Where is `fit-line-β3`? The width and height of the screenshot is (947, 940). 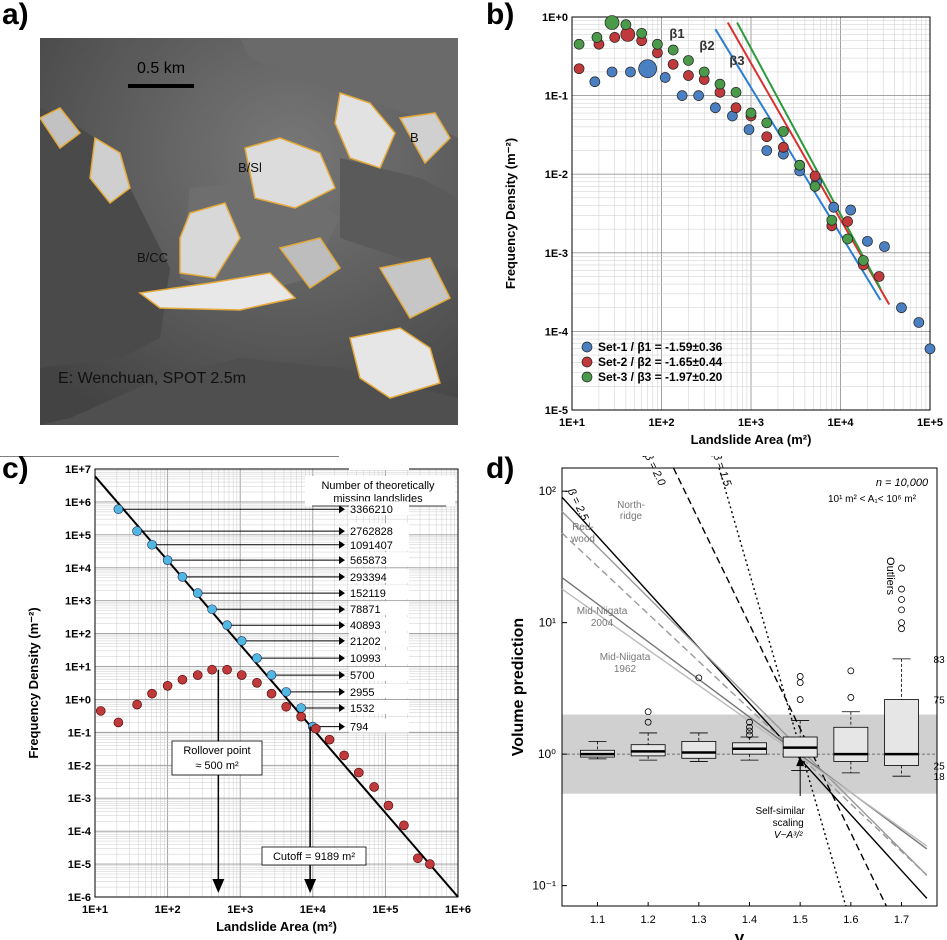
fit-line-β3 is located at coordinates (809, 156).